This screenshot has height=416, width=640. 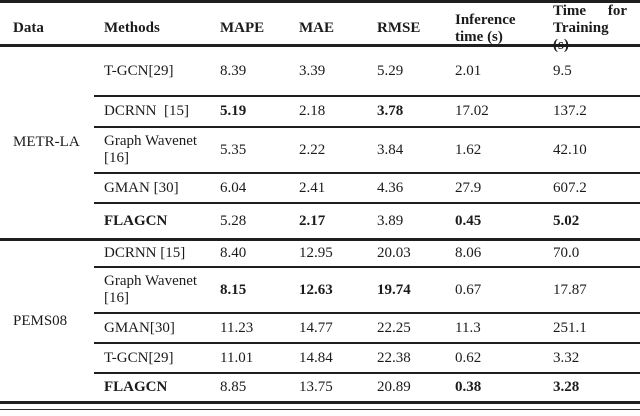 What do you see at coordinates (40, 320) in the screenshot?
I see `dataset-label: PEMS08` at bounding box center [40, 320].